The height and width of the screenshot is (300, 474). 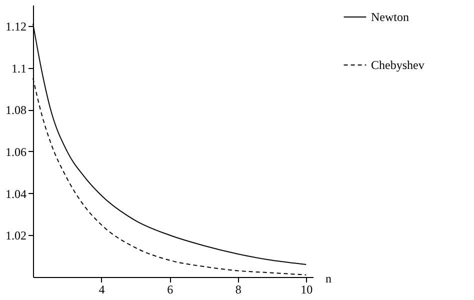 What do you see at coordinates (16, 110) in the screenshot?
I see `y-tick-label: 1.08` at bounding box center [16, 110].